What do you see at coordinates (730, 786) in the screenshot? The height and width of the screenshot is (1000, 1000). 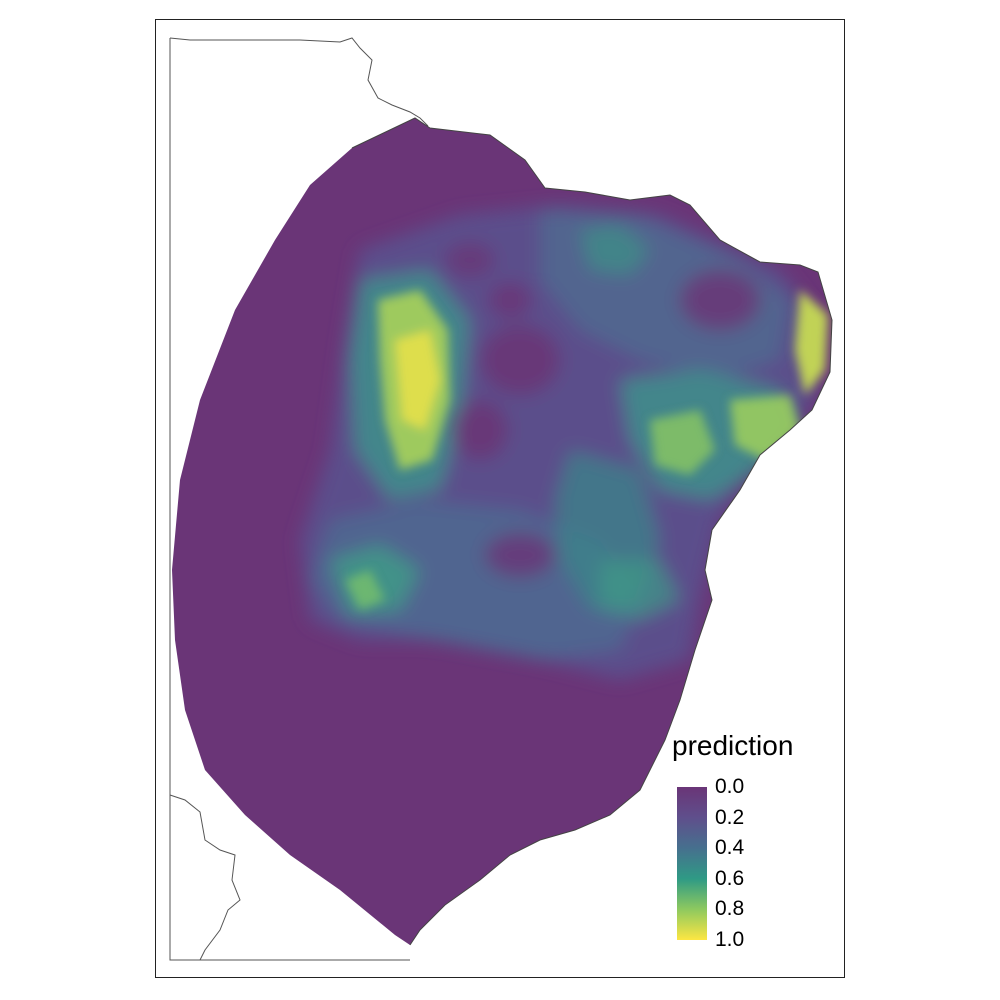 I see `legend-tick-label: 0.0` at bounding box center [730, 786].